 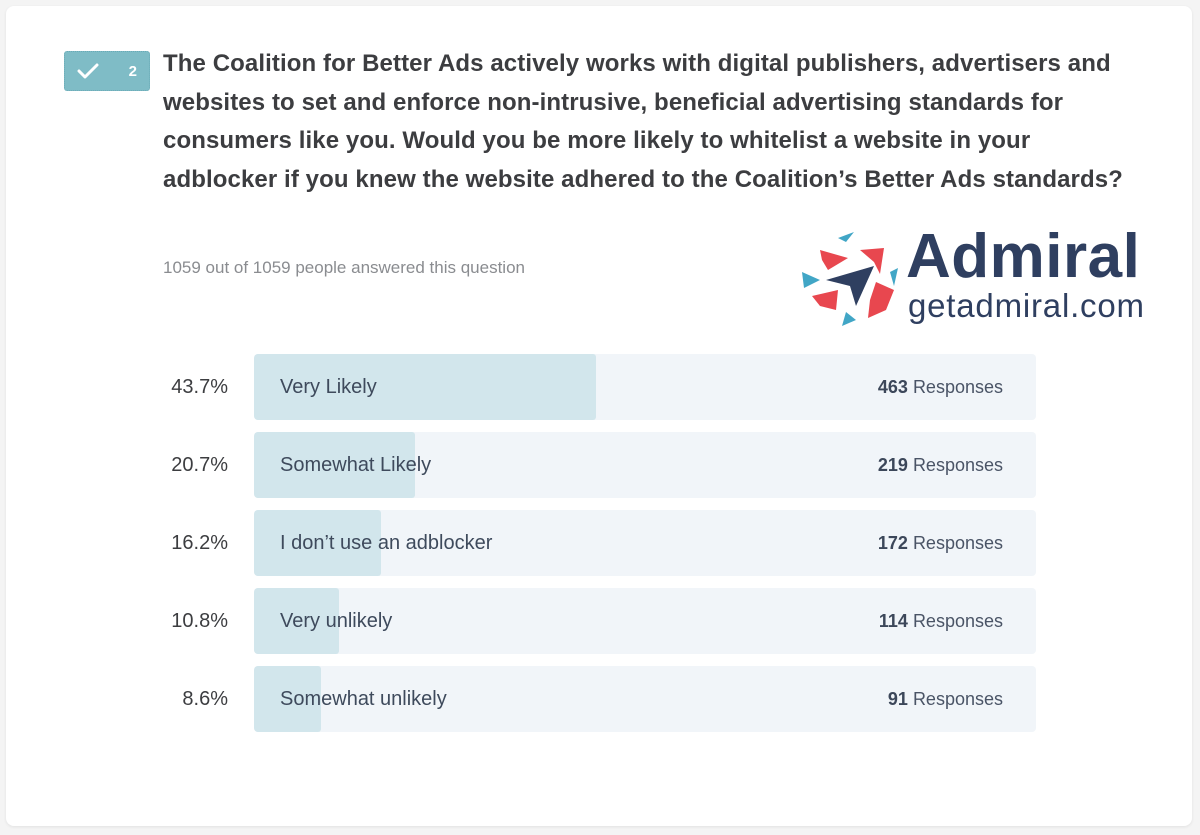 What do you see at coordinates (940, 543) in the screenshot?
I see `answer-count: 172 Responses` at bounding box center [940, 543].